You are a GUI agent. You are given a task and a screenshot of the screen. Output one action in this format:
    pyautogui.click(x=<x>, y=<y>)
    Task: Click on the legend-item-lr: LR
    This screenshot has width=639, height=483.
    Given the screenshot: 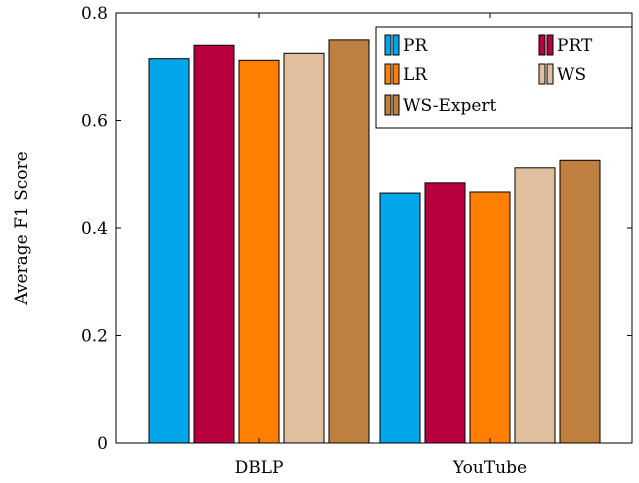 What is the action you would take?
    pyautogui.click(x=406, y=74)
    